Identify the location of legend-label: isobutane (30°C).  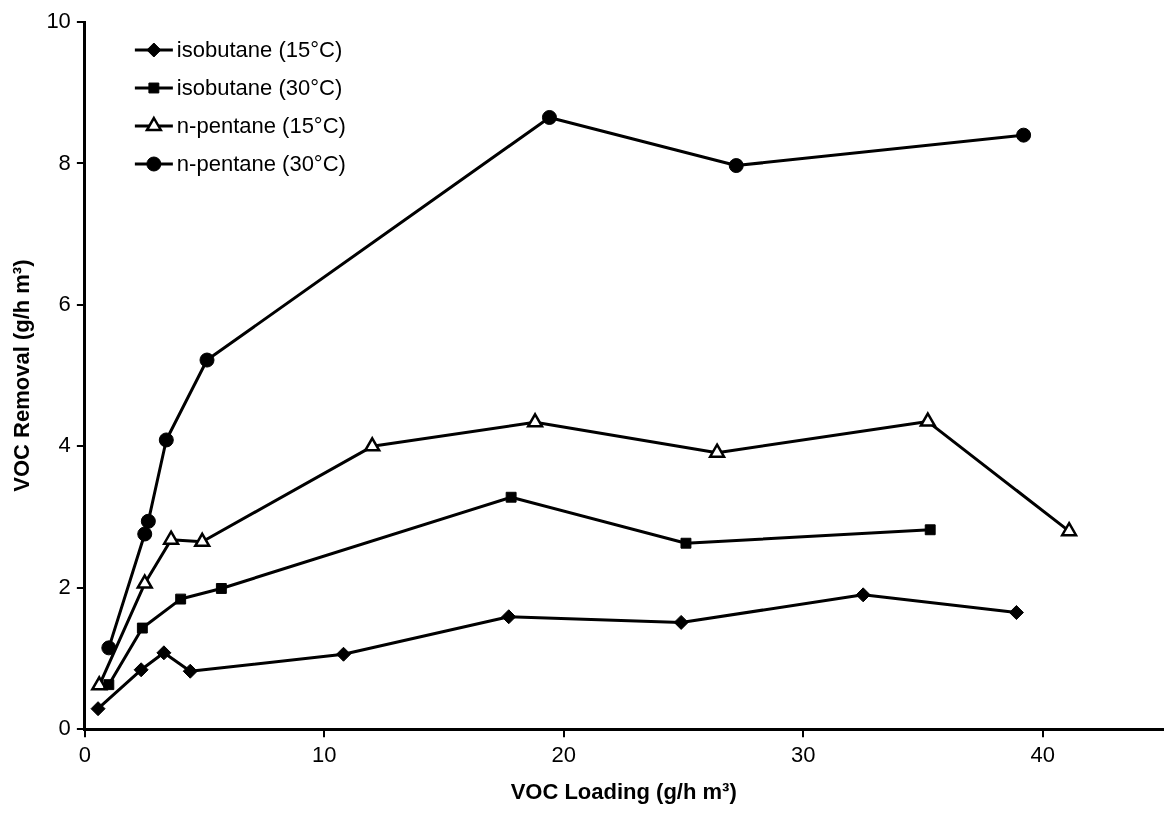
(259, 88).